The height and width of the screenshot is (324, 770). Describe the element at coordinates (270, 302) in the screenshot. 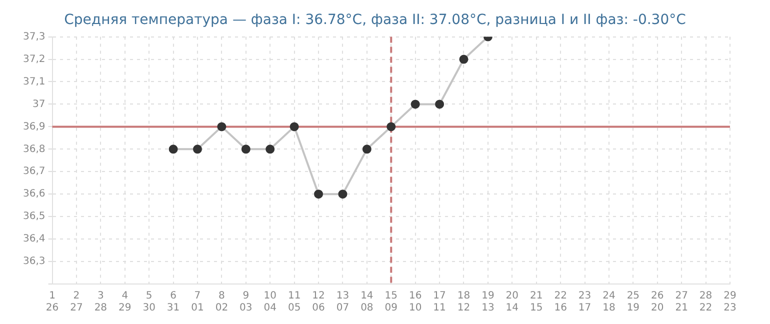

I see `x-tick-label: 10 04` at that location.